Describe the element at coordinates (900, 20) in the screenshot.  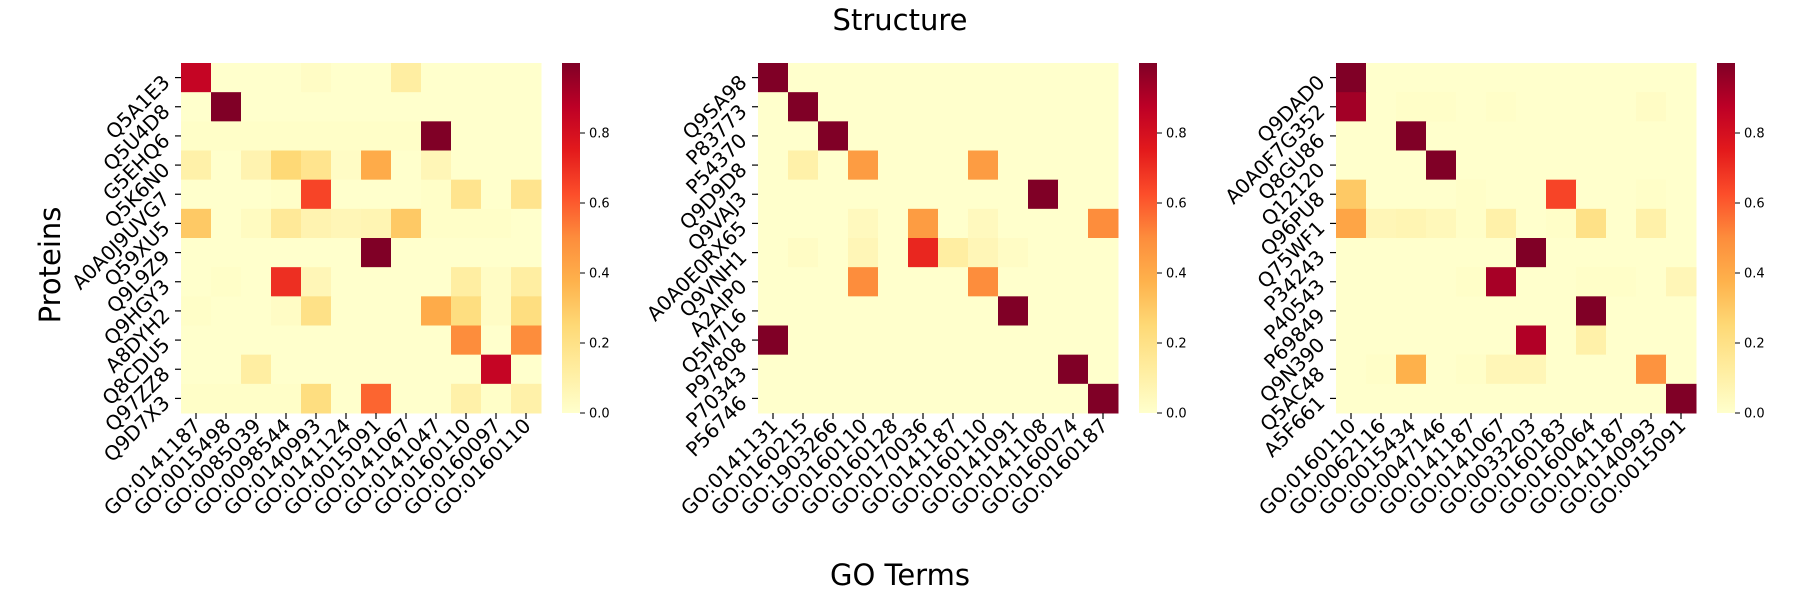
I see `figure-title: Structure` at that location.